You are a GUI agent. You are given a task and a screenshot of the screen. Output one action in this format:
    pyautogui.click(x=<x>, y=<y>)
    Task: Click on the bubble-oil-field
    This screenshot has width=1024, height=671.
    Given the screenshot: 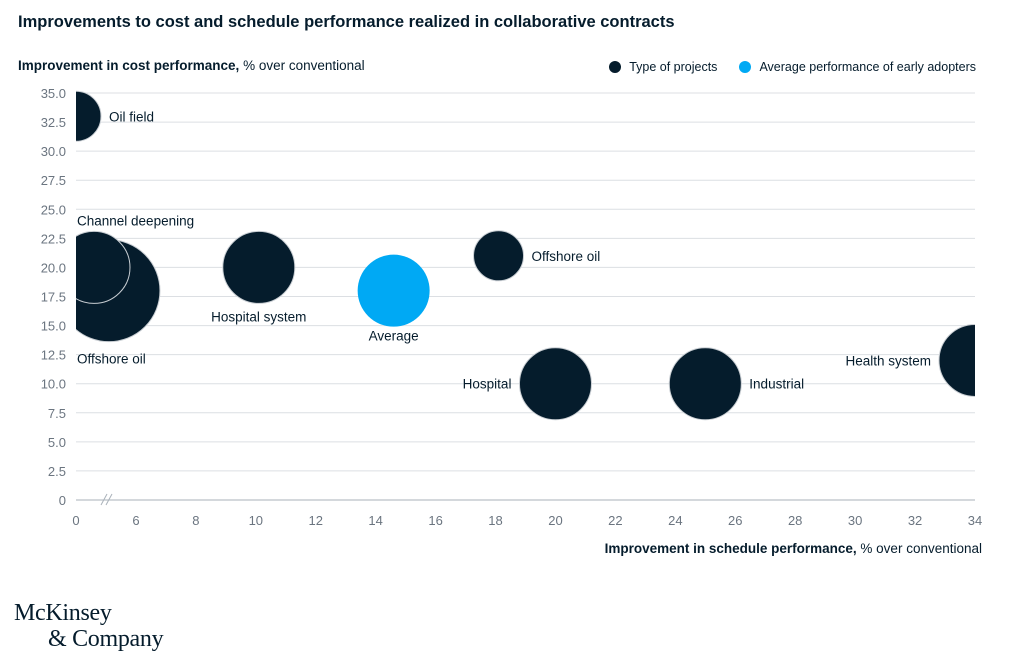 What is the action you would take?
    pyautogui.click(x=89, y=116)
    